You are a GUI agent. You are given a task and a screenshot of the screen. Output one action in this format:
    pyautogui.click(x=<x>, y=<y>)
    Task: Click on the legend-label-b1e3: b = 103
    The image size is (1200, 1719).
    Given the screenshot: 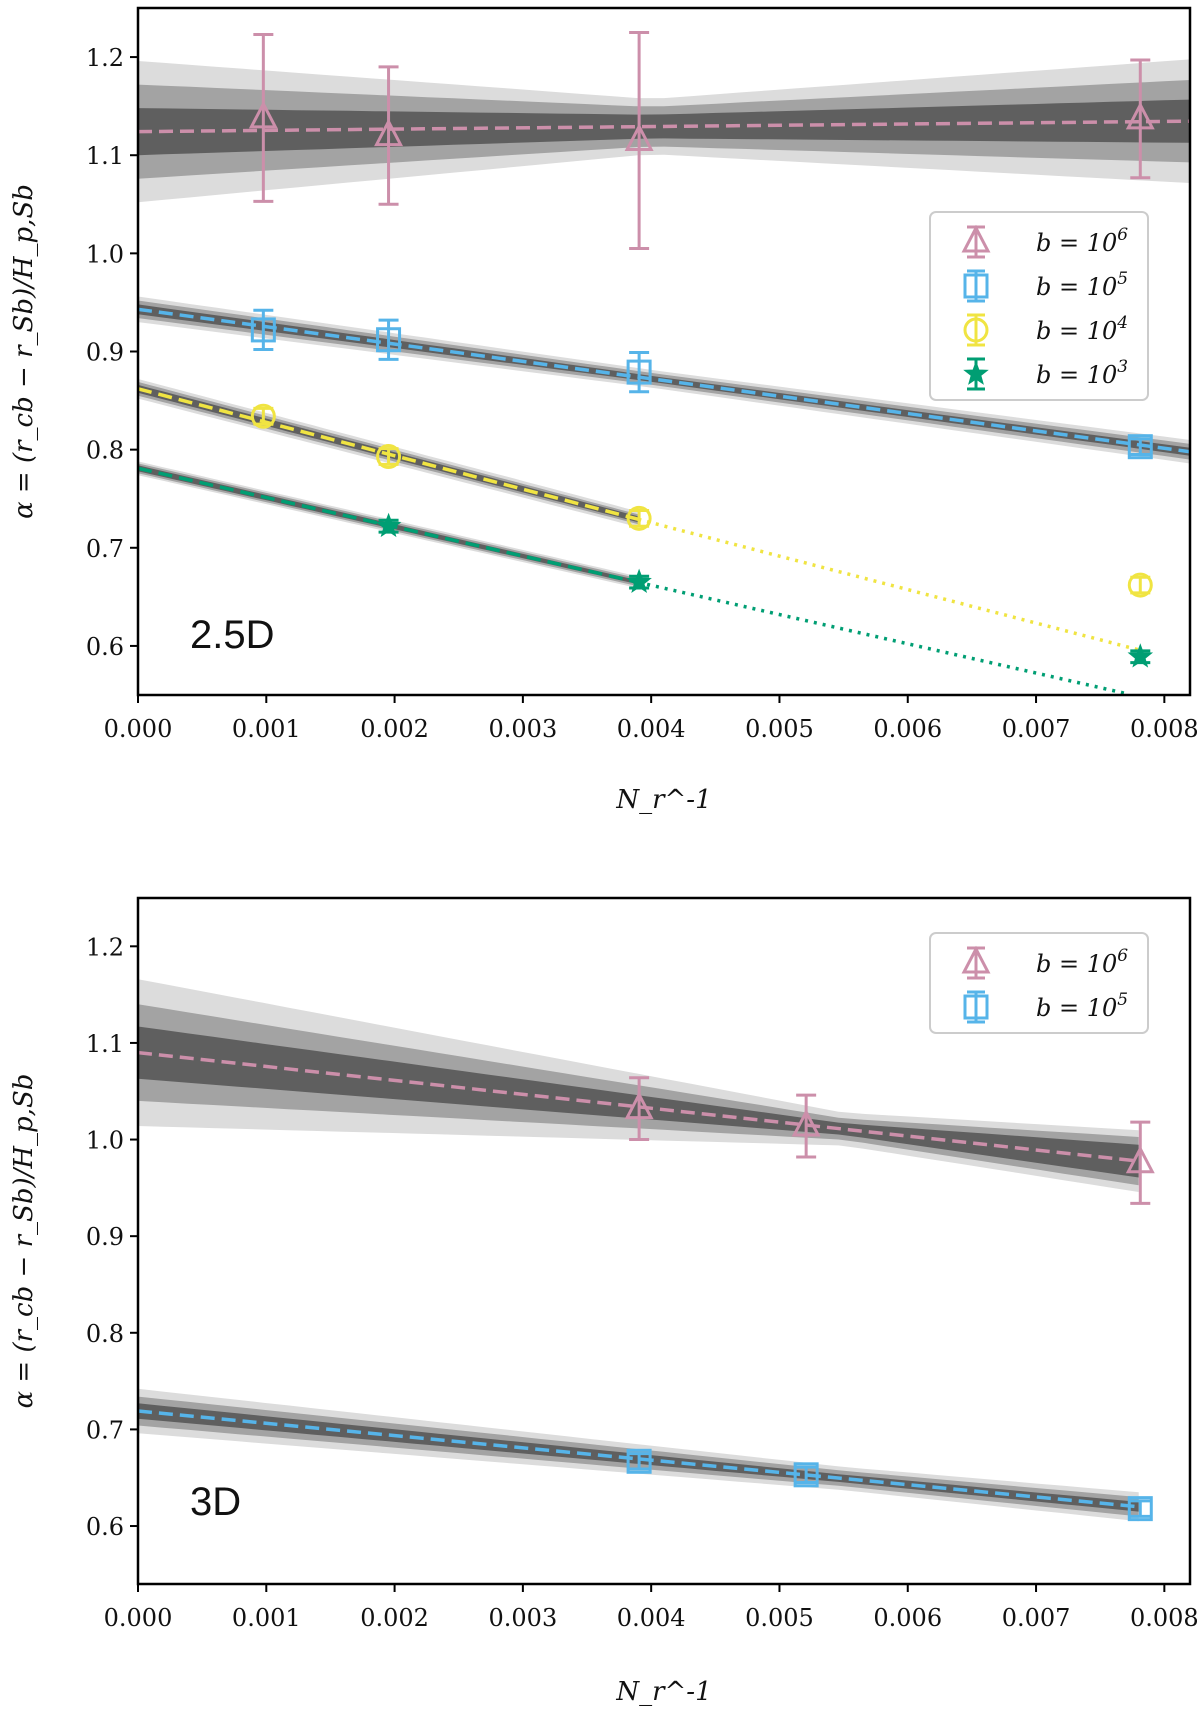 What is the action you would take?
    pyautogui.click(x=1082, y=373)
    